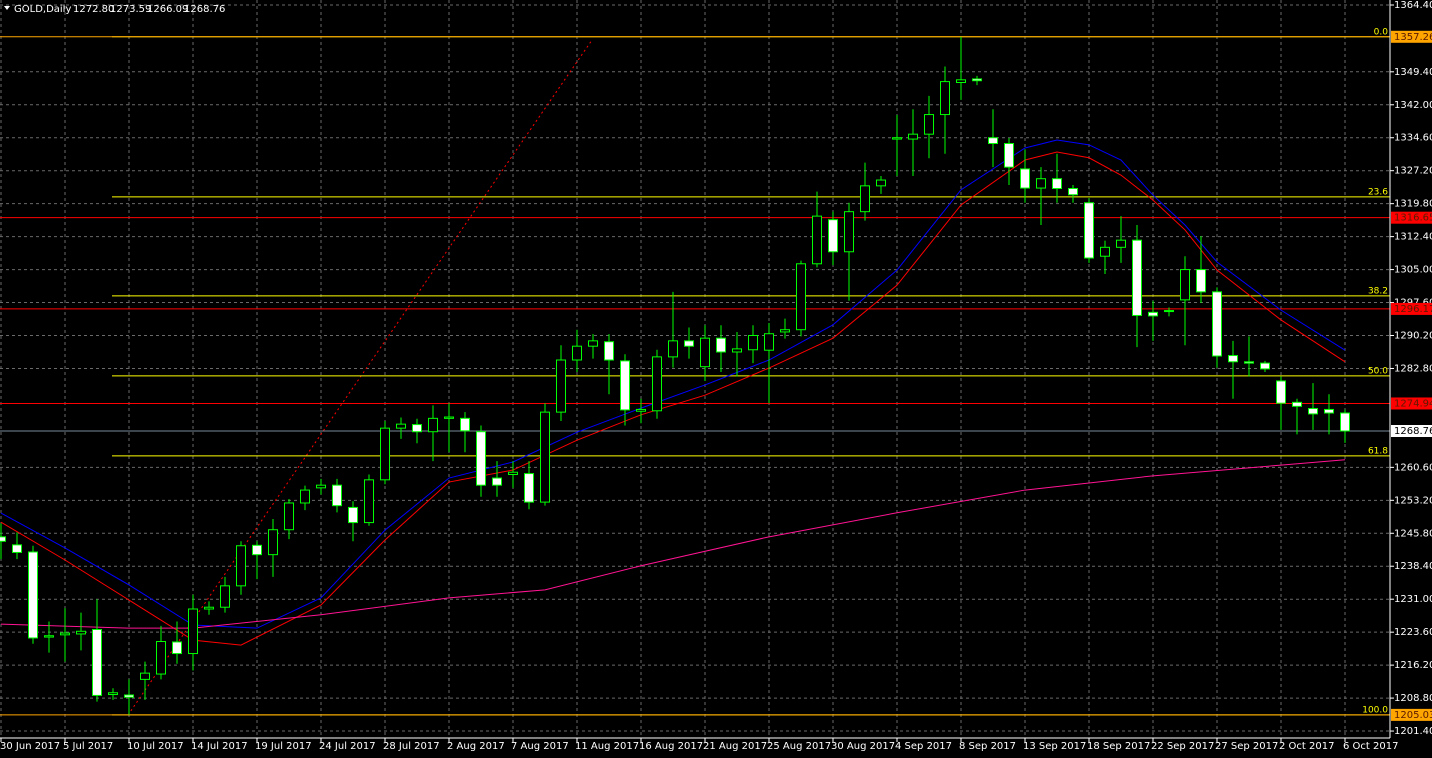 This screenshot has width=1432, height=758. Describe the element at coordinates (1413, 72) in the screenshot. I see `y-tick-label: 1349.40` at that location.